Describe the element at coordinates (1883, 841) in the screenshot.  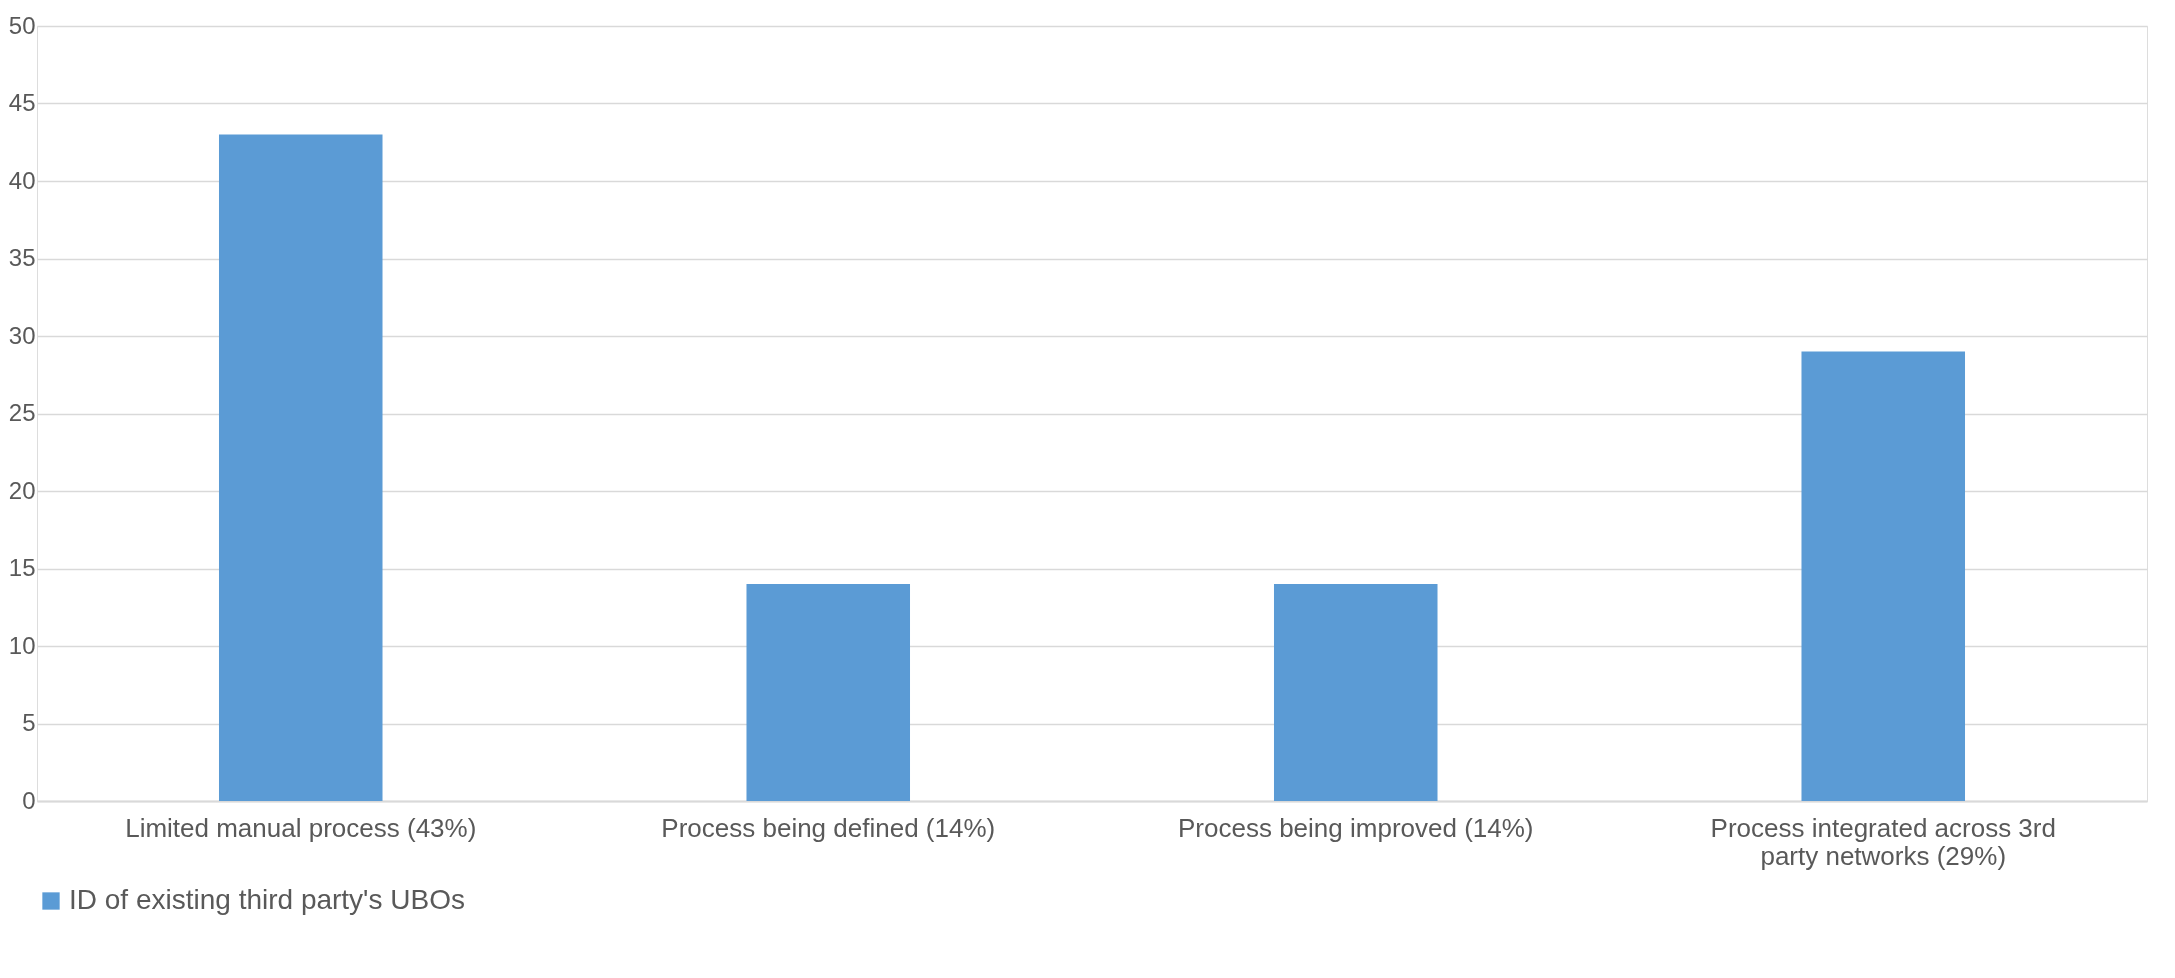
I see `x-tick-label: Process integrated across 3rd party networks (29%)` at that location.